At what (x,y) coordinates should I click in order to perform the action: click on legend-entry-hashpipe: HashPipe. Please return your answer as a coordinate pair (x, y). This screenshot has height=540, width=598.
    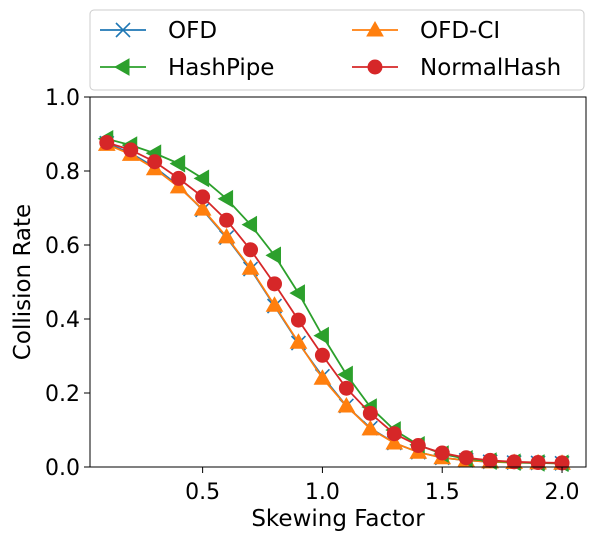
    Looking at the image, I should click on (187, 68).